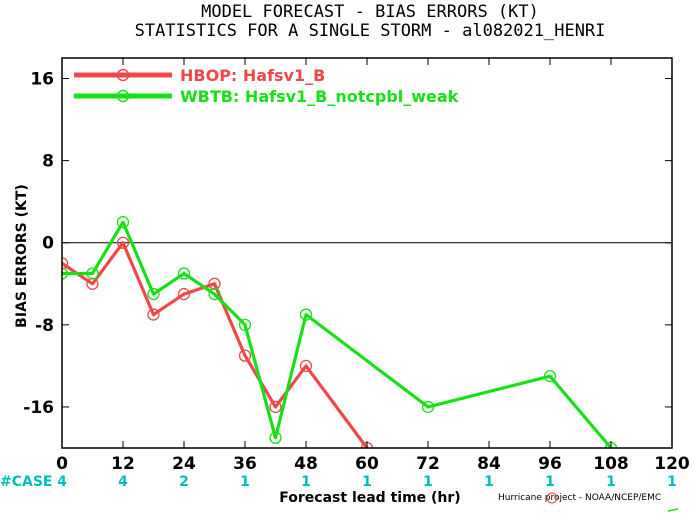 This screenshot has height=514, width=700. Describe the element at coordinates (123, 75) in the screenshot. I see `legend-marker-hbop` at that location.